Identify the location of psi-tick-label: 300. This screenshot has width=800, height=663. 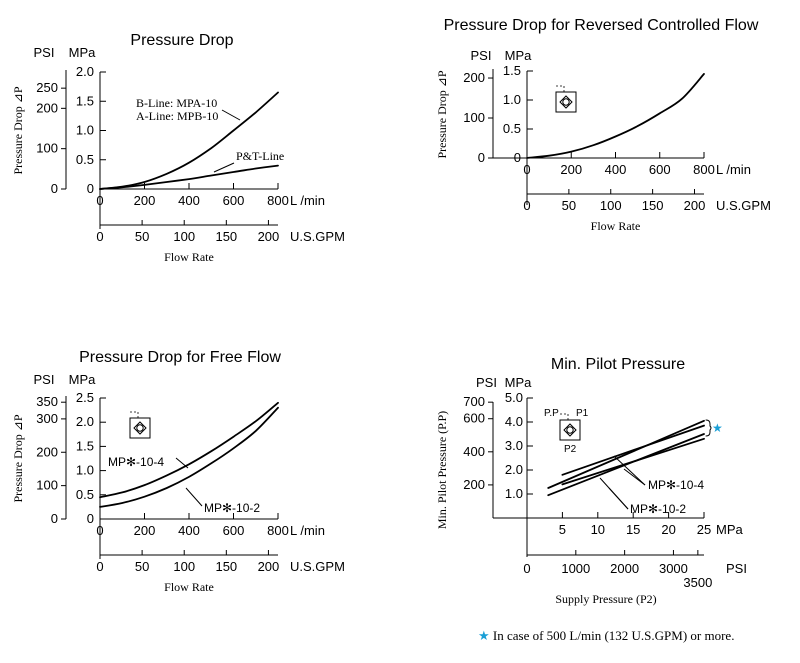
(47, 418).